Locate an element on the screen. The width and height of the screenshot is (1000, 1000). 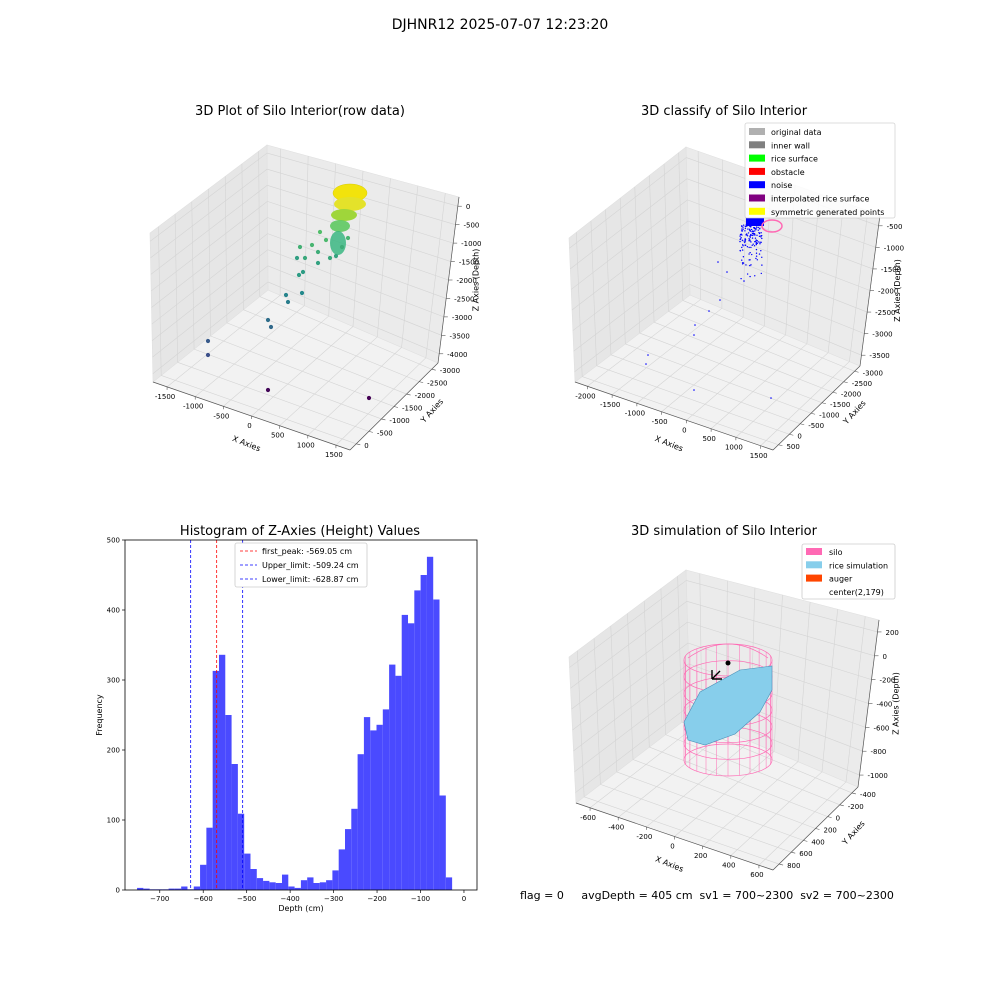
noise-points is located at coordinates (708, 311).